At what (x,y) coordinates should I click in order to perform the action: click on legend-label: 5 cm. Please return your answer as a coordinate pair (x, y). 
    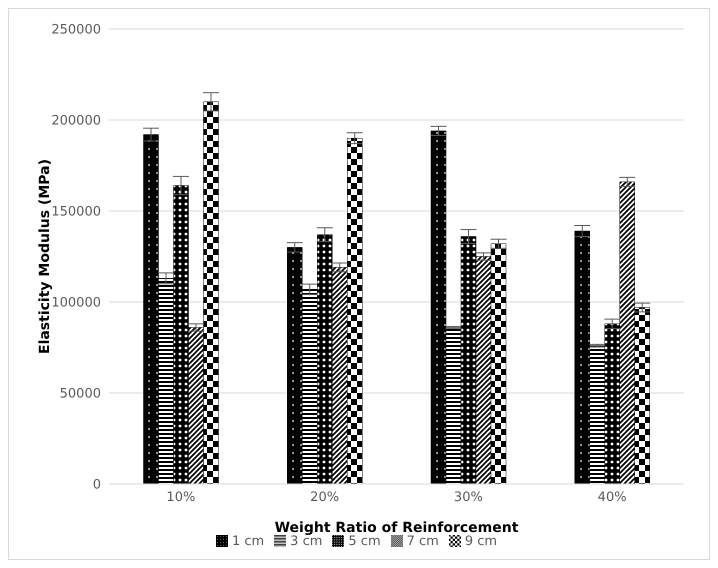
    Looking at the image, I should click on (364, 541).